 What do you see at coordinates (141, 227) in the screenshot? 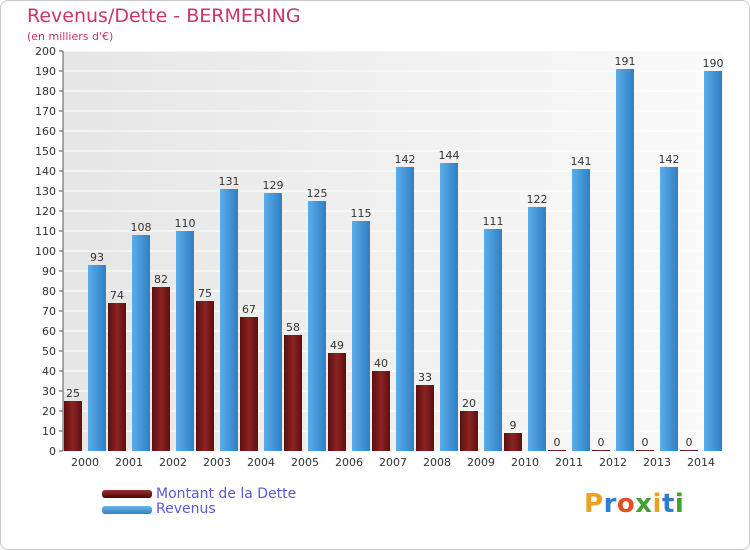
I see `data-label: 108` at bounding box center [141, 227].